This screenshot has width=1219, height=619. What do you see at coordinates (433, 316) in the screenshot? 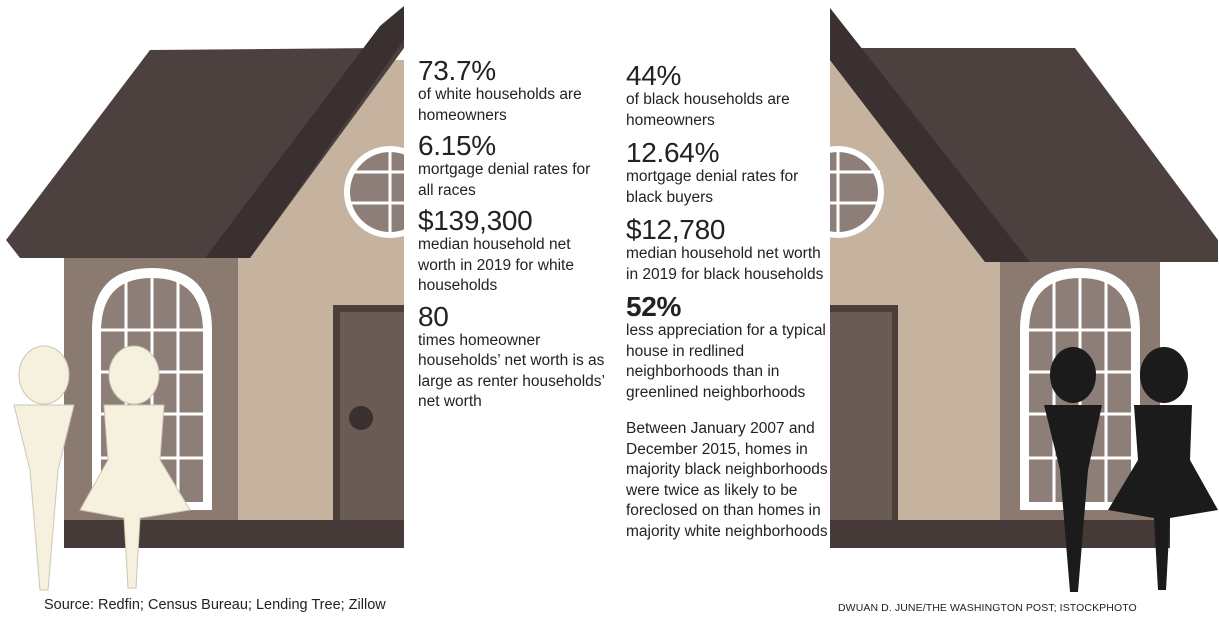
I see `stat-value: 80` at bounding box center [433, 316].